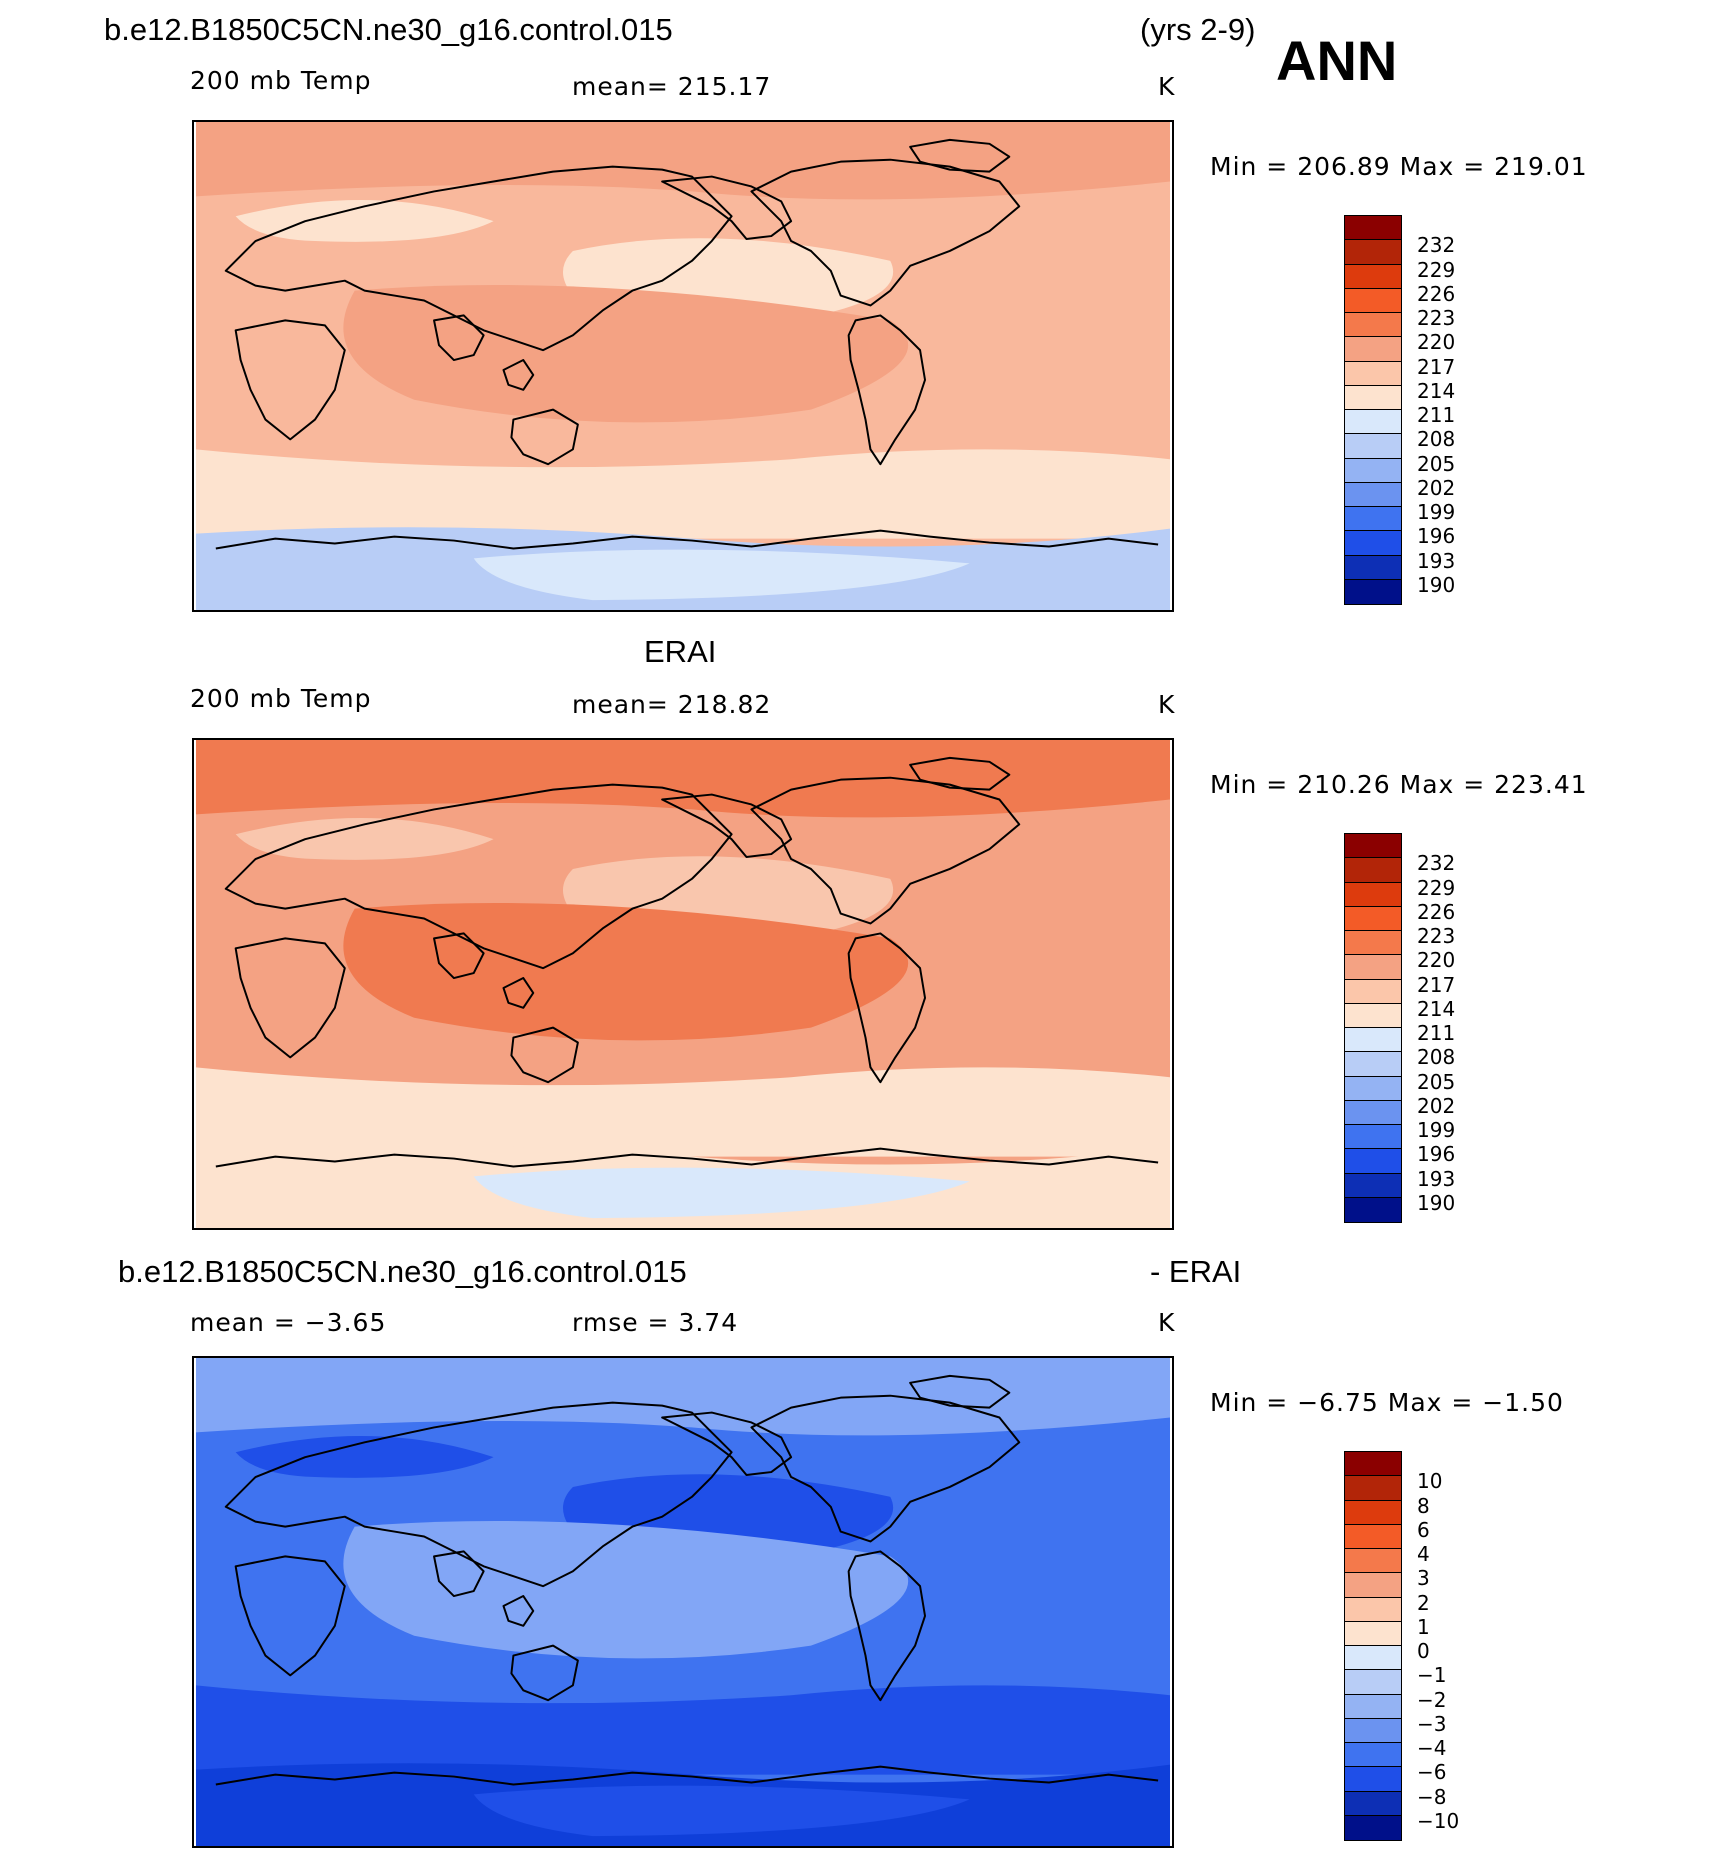 This screenshot has width=1710, height=1858. I want to click on panel2-title: ERAI, so click(680, 651).